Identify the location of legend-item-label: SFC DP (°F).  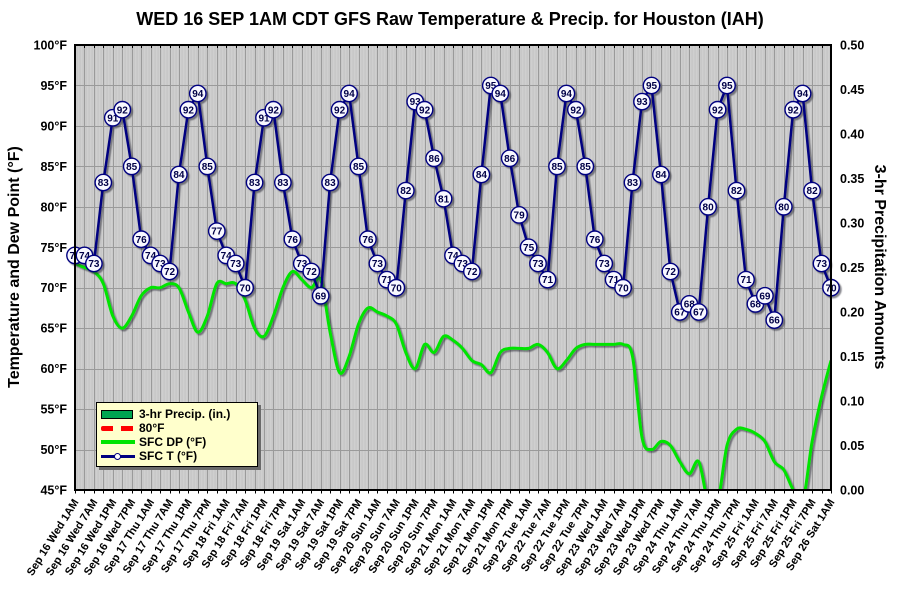
(173, 442).